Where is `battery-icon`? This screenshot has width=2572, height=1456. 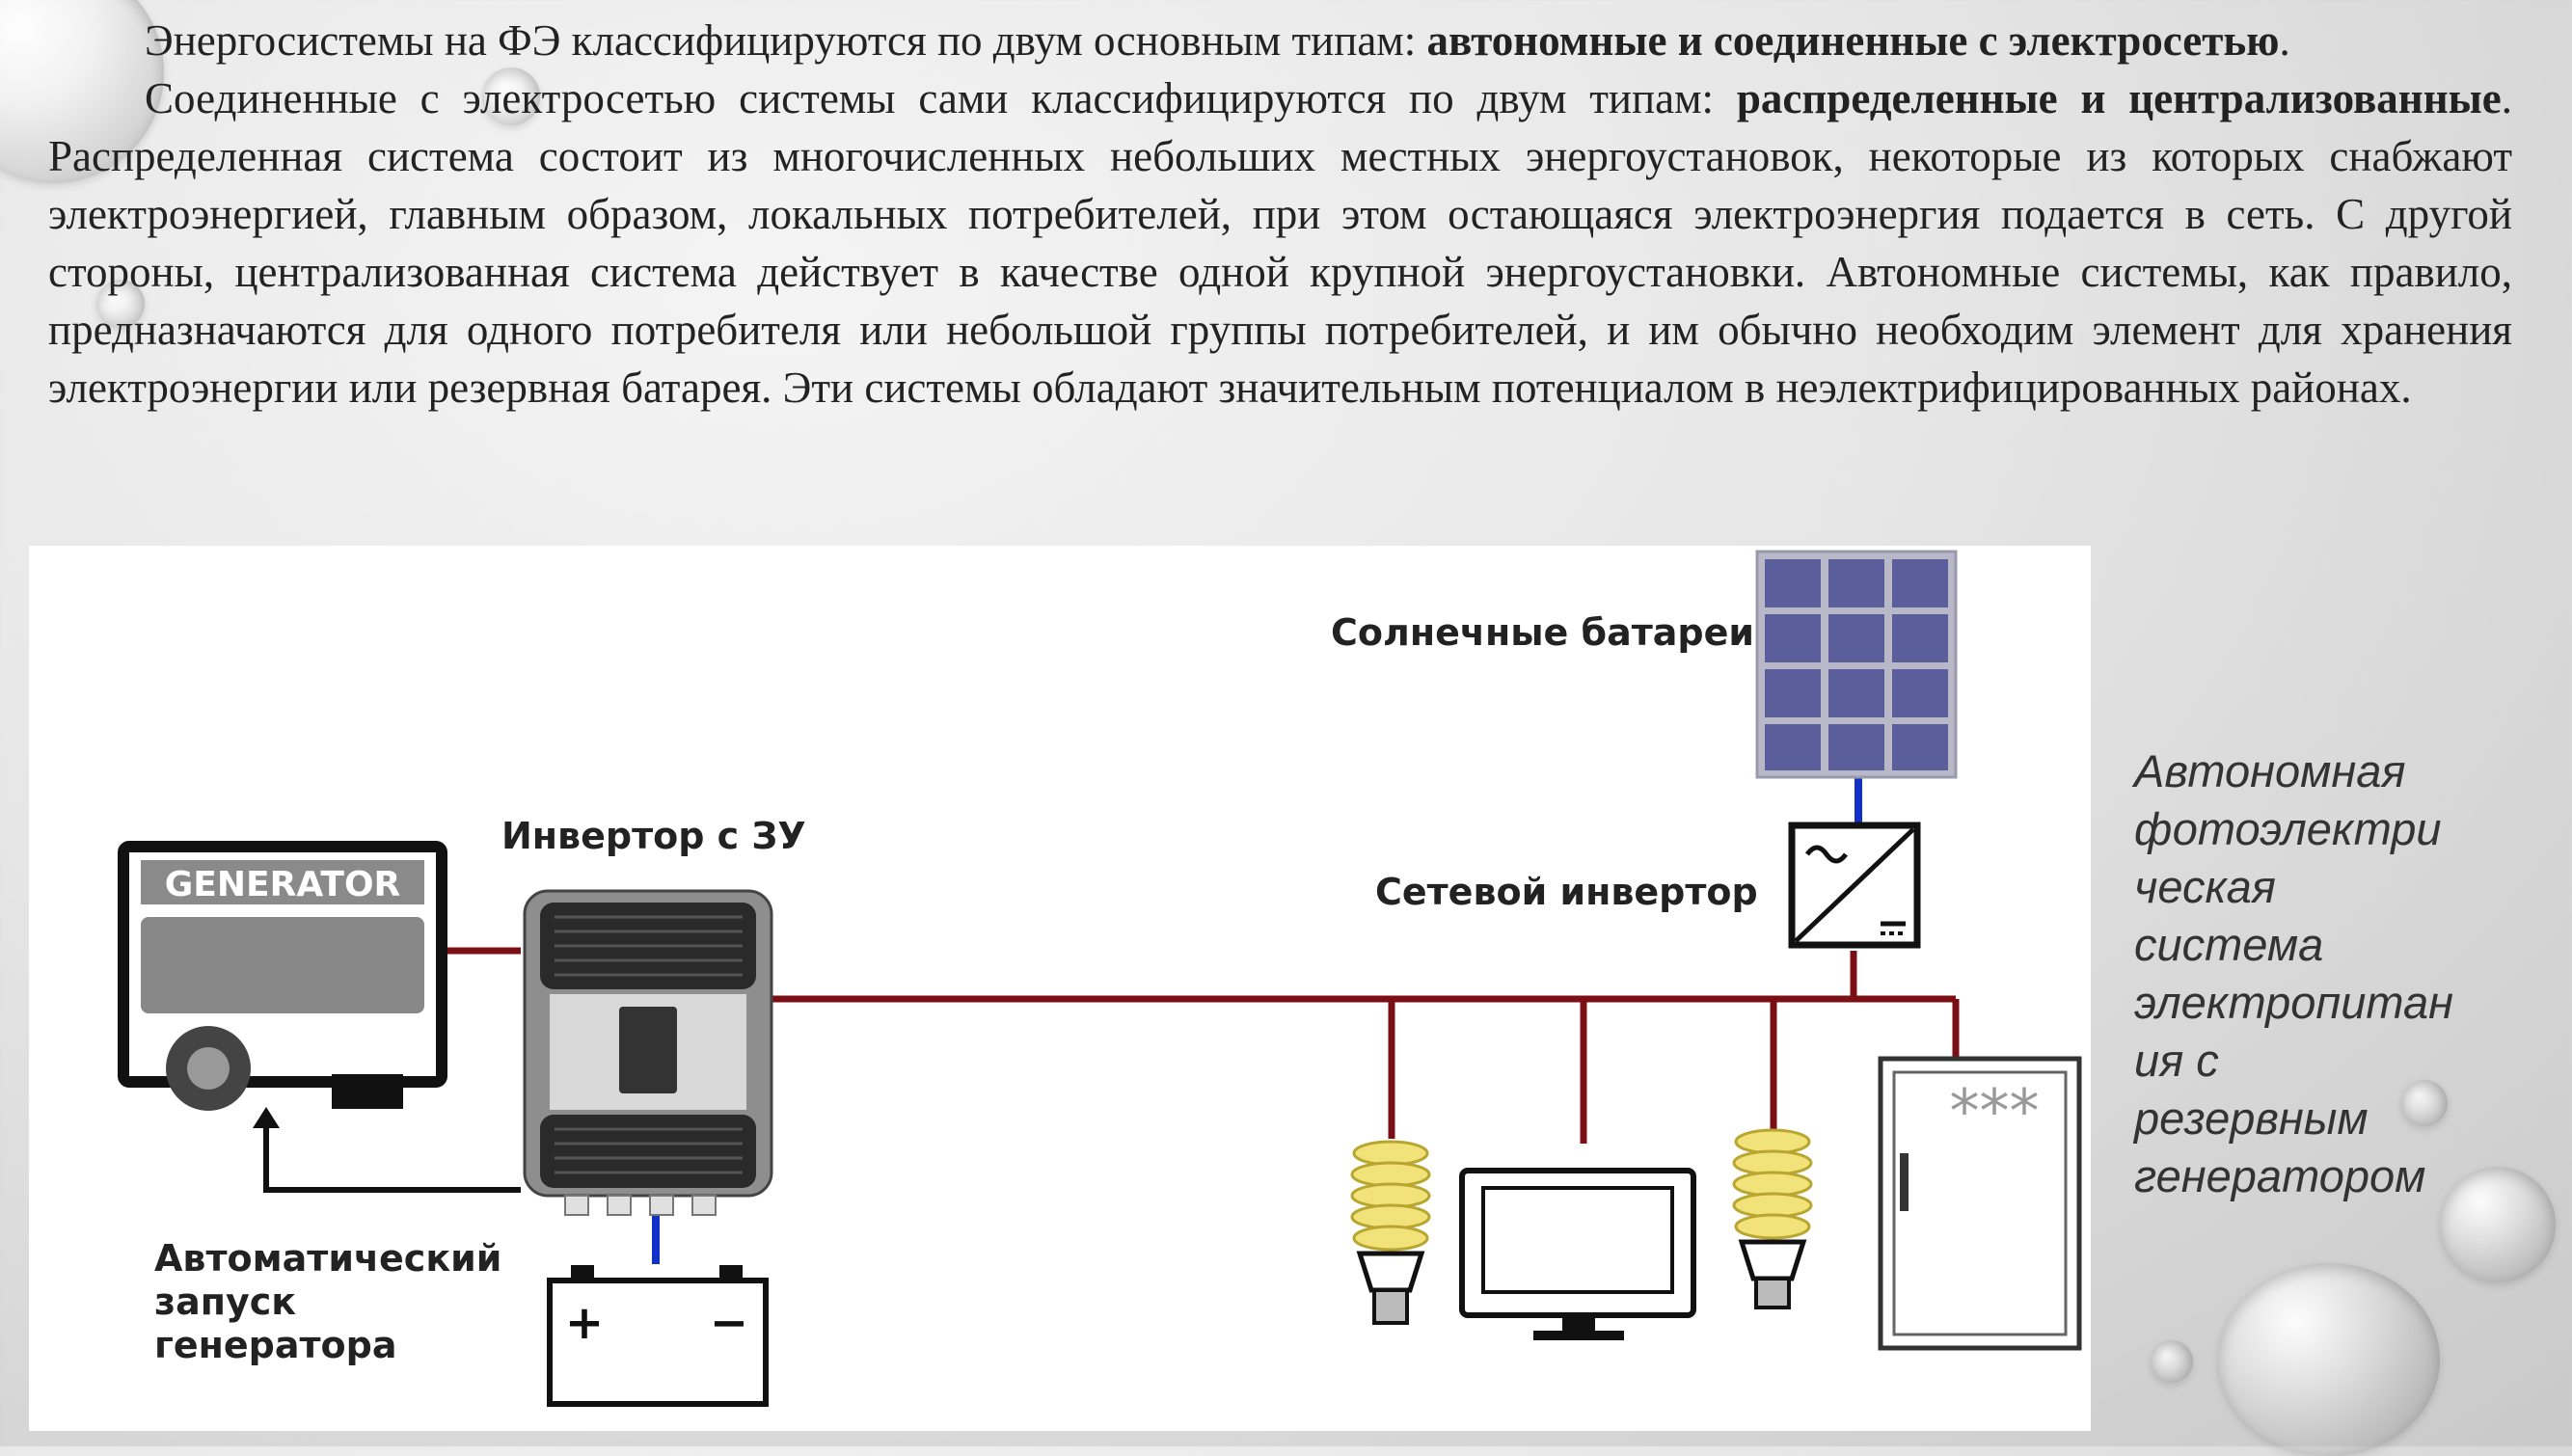 battery-icon is located at coordinates (658, 1336).